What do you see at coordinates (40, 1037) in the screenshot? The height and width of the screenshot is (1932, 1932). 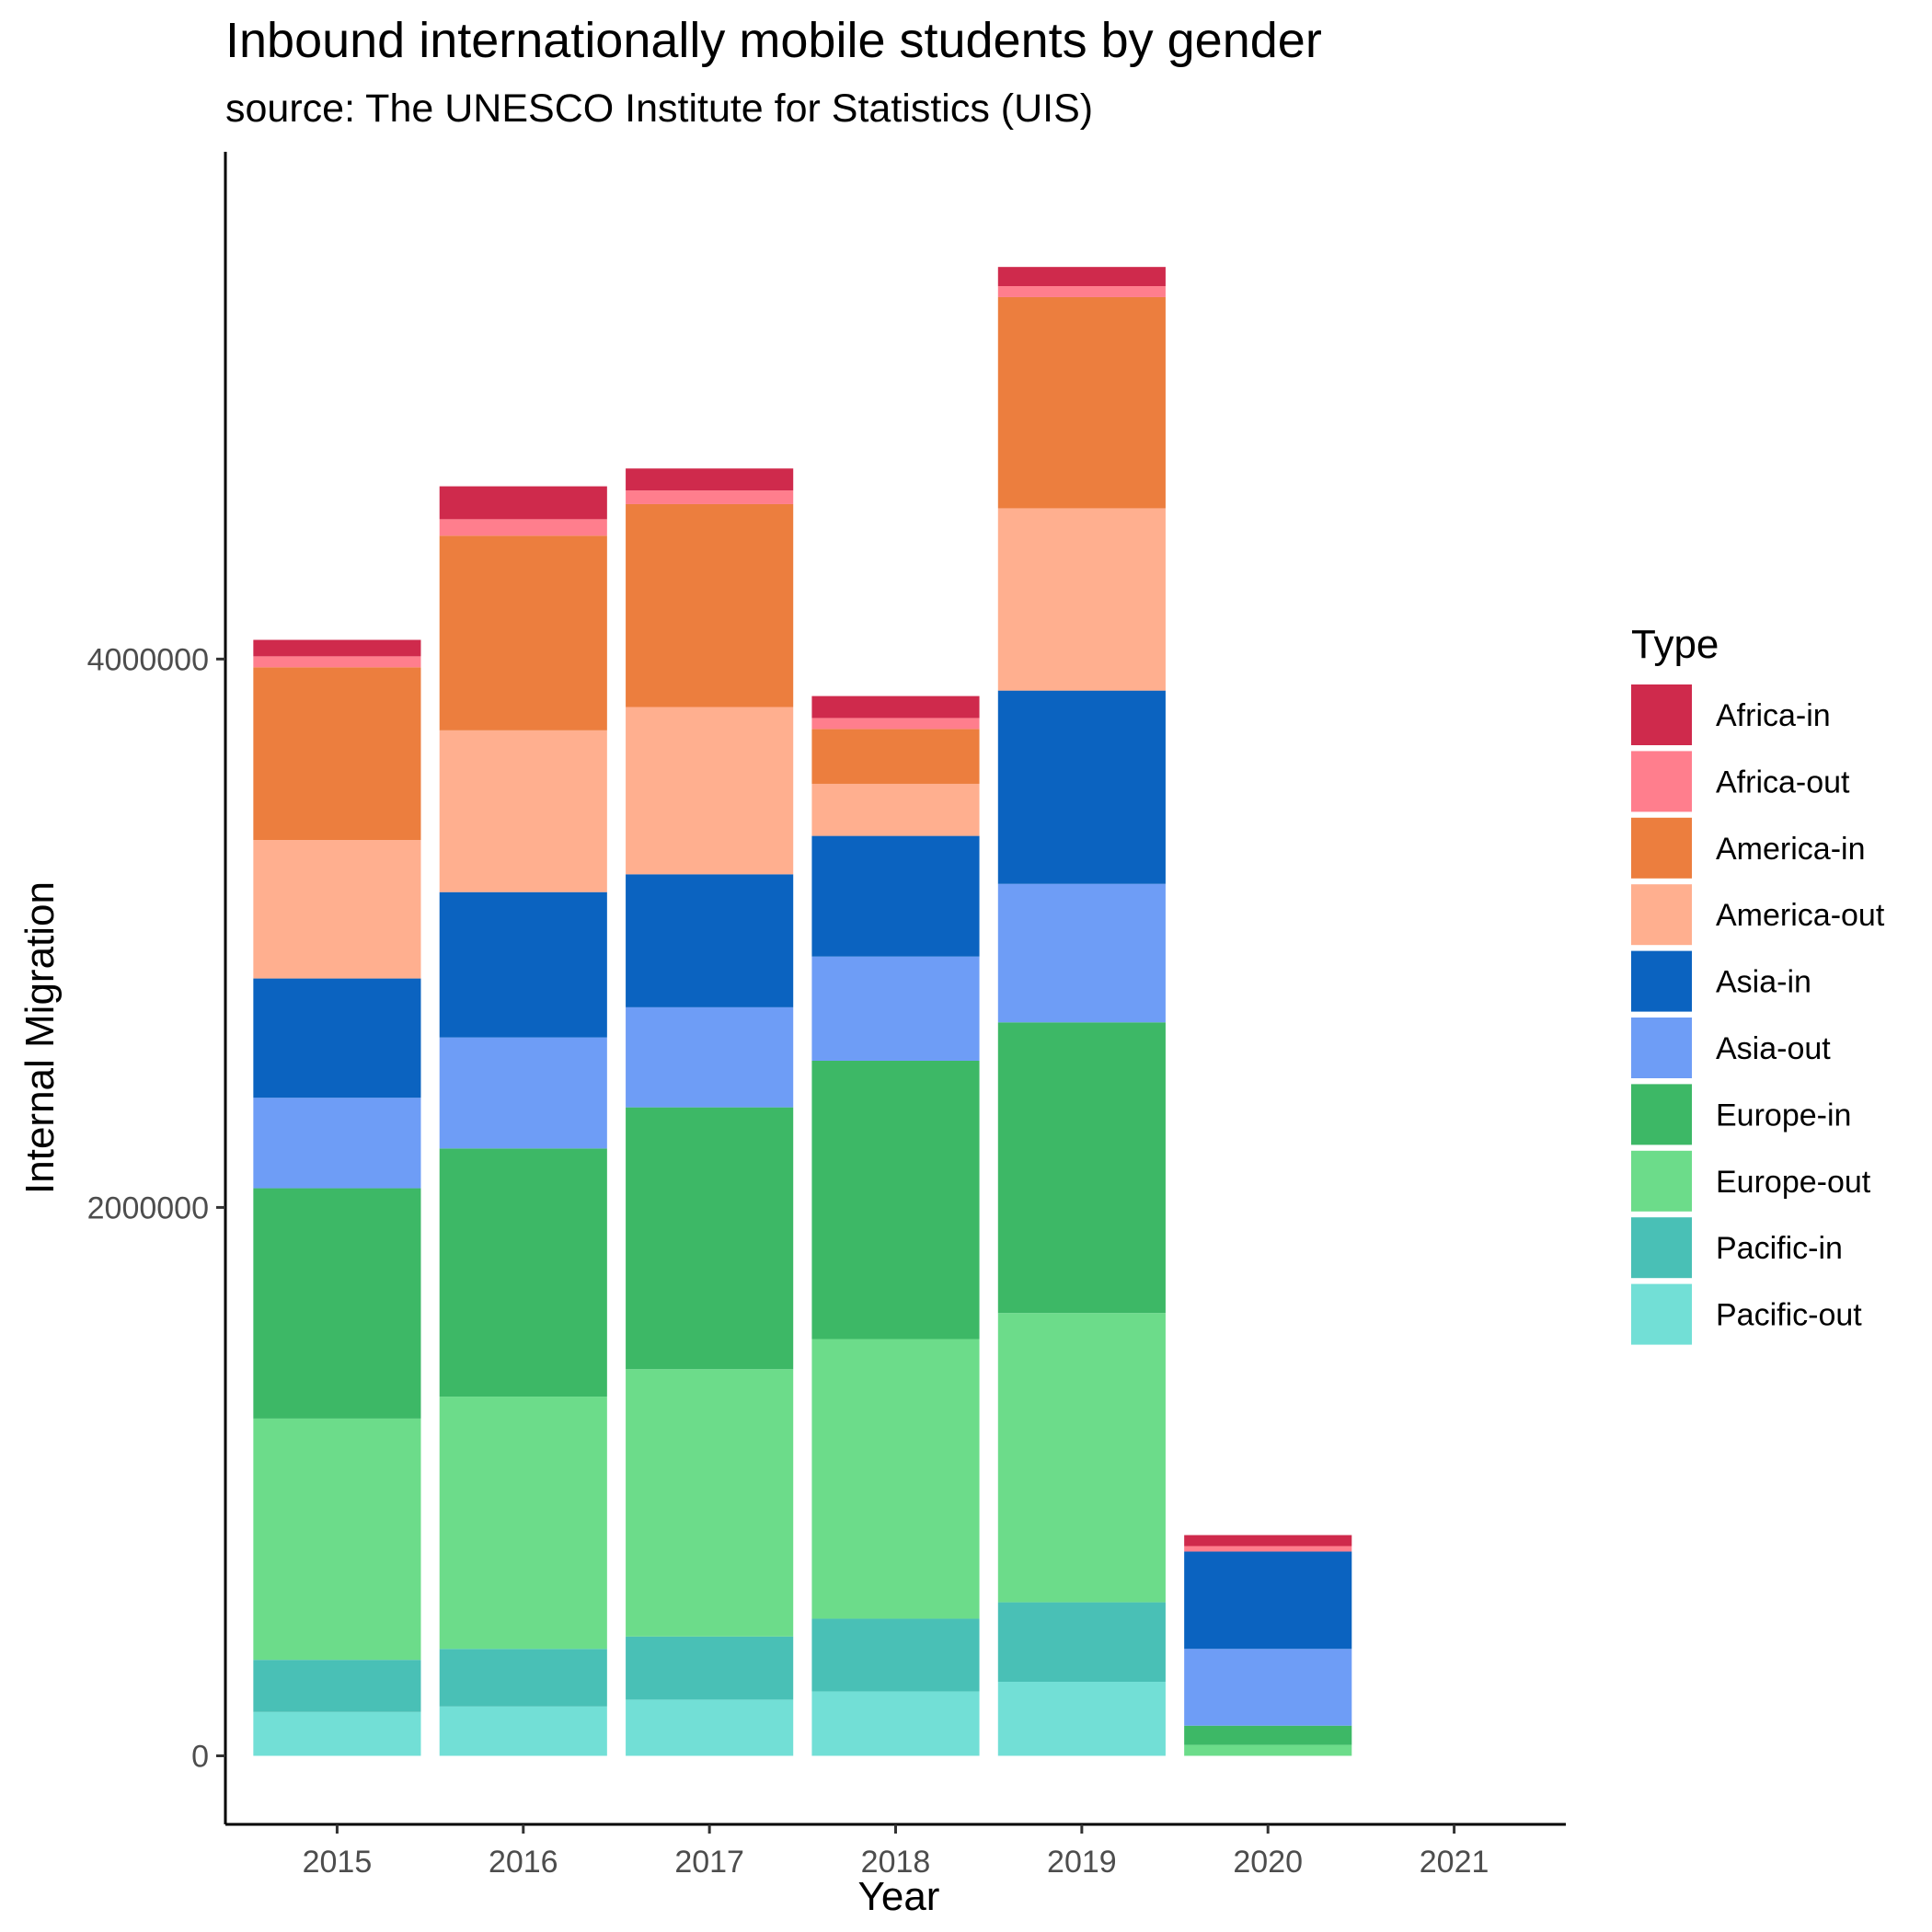 I see `y-axis-title: Internal Migration` at bounding box center [40, 1037].